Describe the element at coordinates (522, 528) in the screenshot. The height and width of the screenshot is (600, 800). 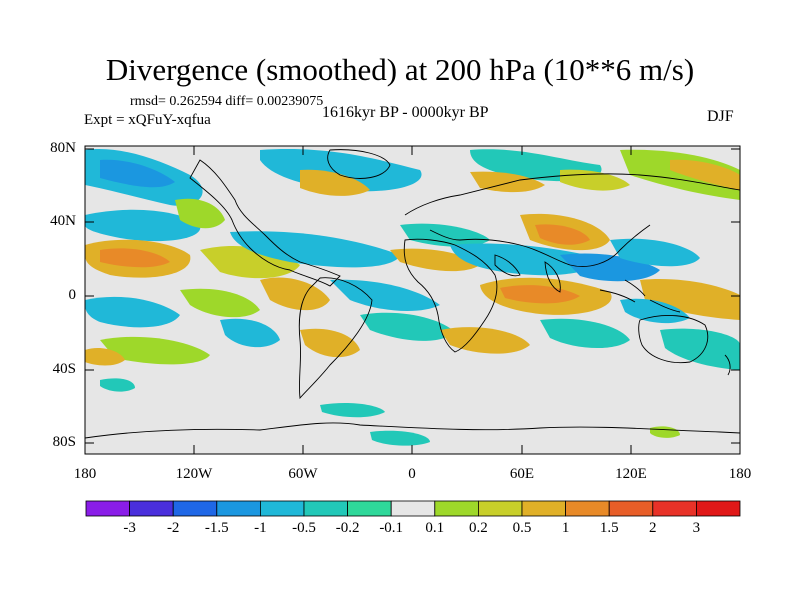
I see `colorbar-label: 0.5` at that location.